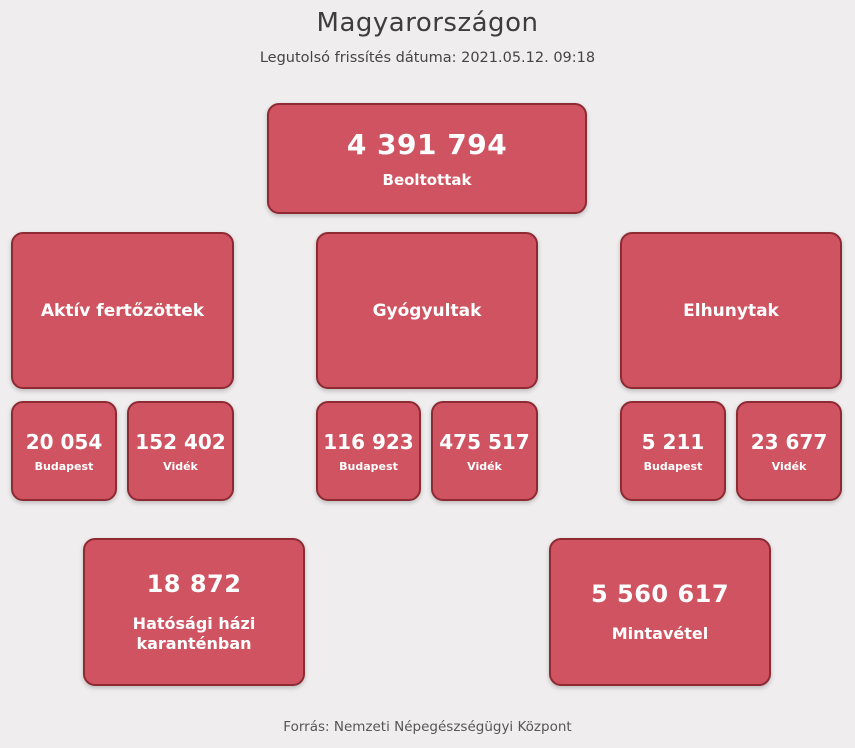  I want to click on vaccinated-label: Beoltottak, so click(427, 180).